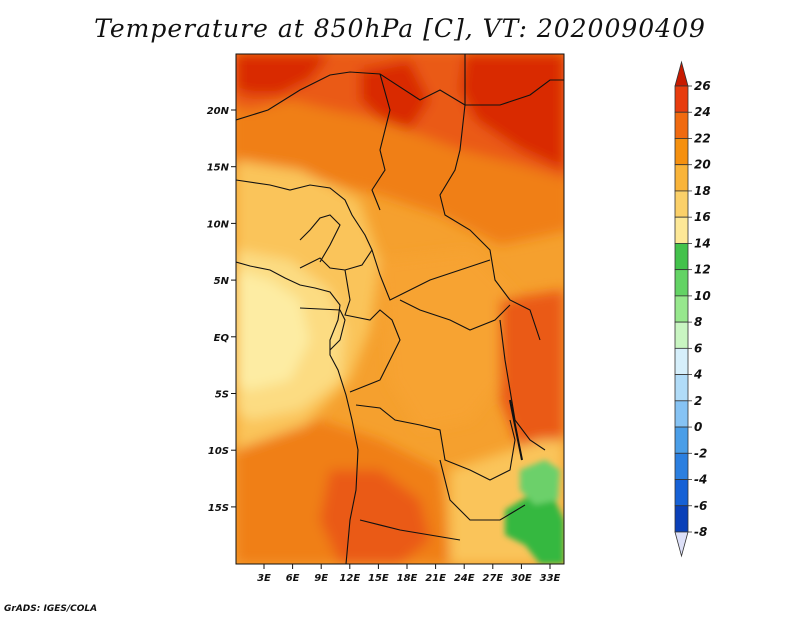 The image size is (800, 622). What do you see at coordinates (351, 87) in the screenshot?
I see `border-north` at bounding box center [351, 87].